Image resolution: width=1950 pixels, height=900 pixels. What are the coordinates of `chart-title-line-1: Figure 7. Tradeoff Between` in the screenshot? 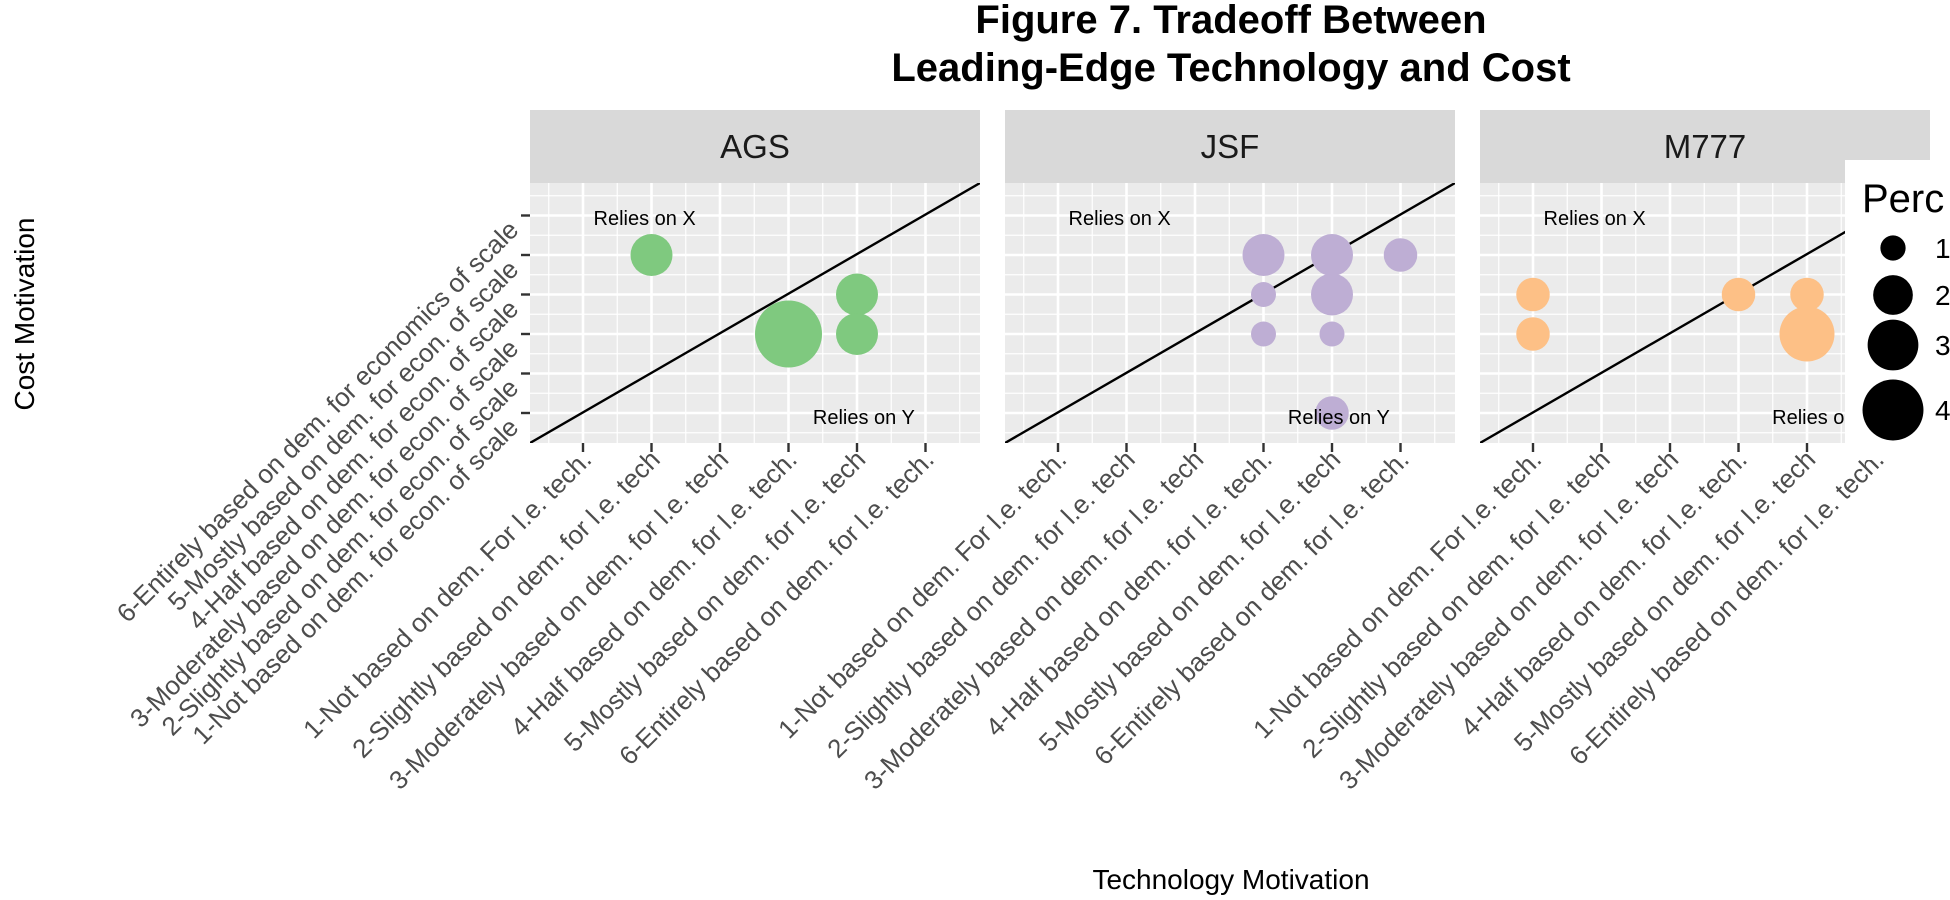 It's located at (1230, 21).